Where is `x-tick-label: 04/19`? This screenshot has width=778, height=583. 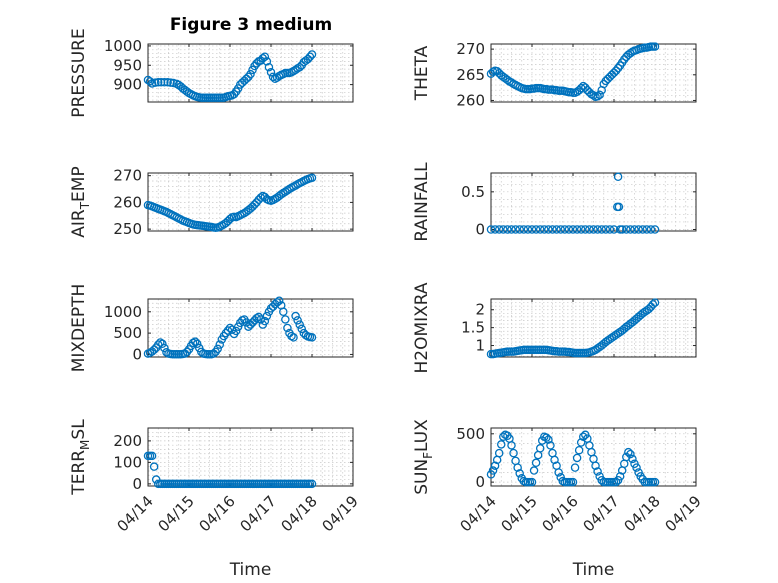
x-tick-label: 04/19 is located at coordinates (340, 513).